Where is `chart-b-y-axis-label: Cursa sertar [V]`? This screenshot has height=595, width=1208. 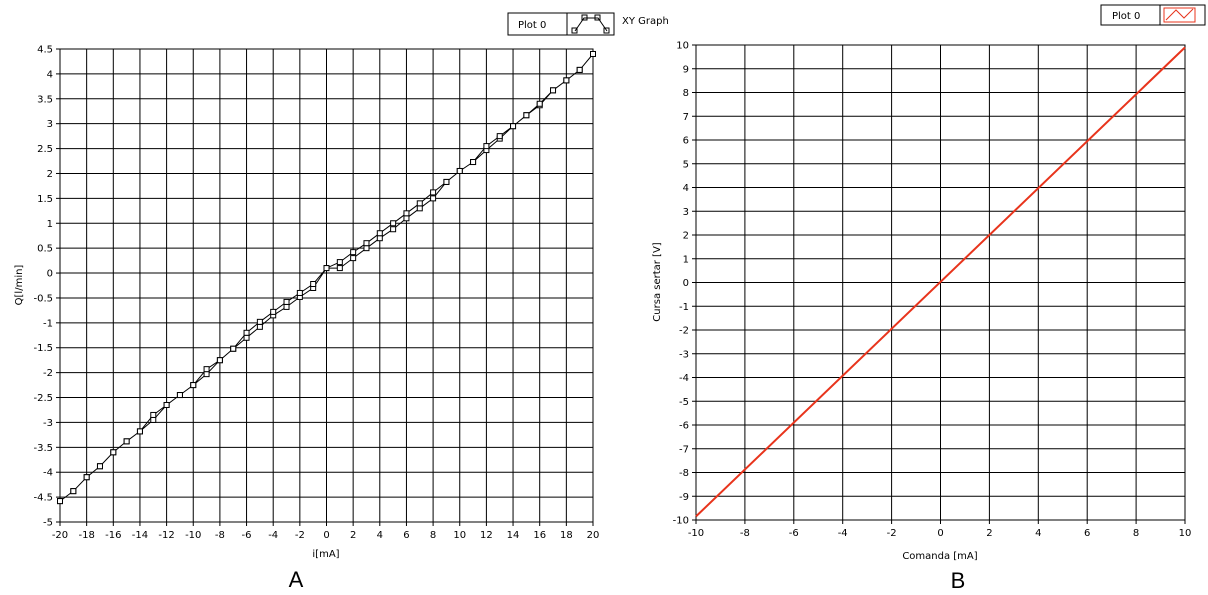
chart-b-y-axis-label: Cursa sertar [V] is located at coordinates (657, 282).